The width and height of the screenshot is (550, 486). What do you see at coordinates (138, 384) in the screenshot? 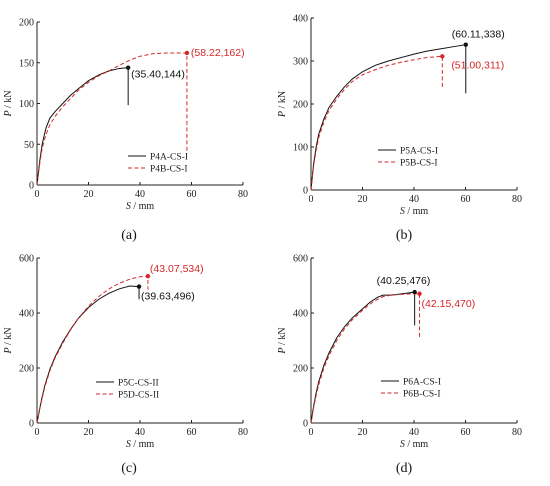
I see `legend-label: P5C-CS-II` at bounding box center [138, 384].